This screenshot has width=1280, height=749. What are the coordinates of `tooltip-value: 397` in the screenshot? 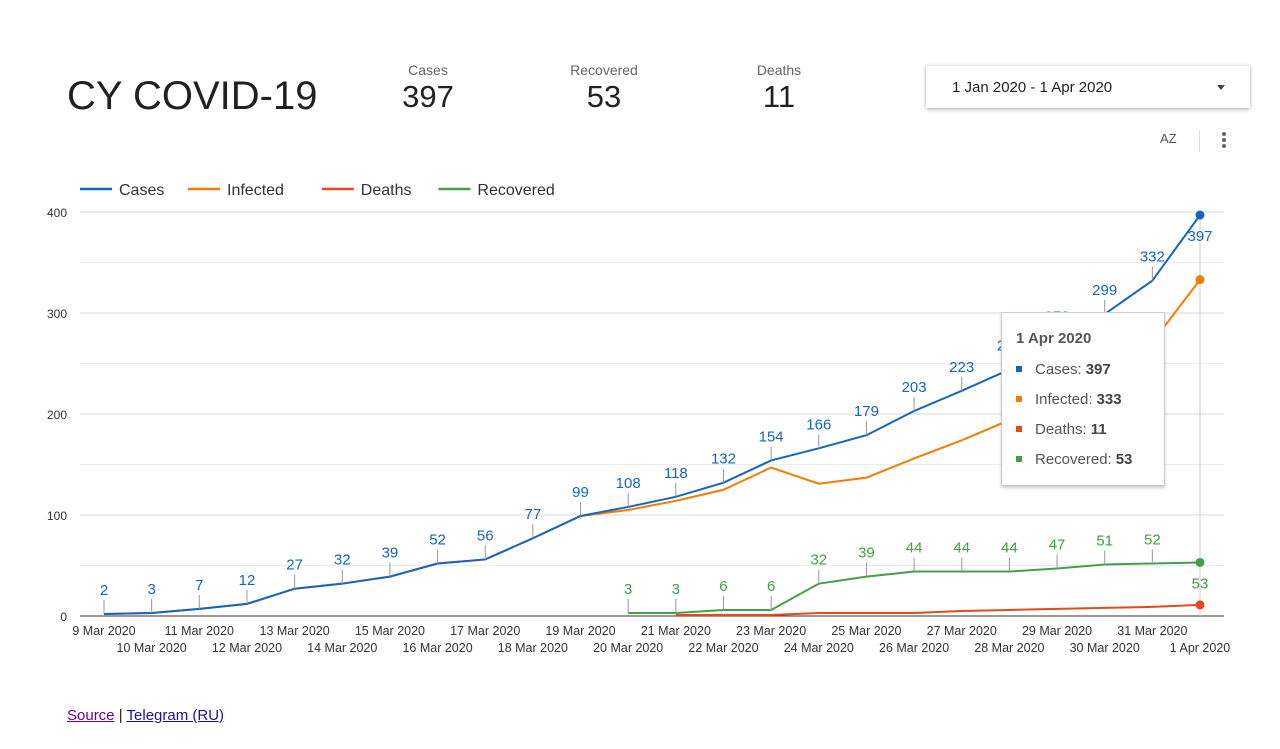 It's located at (1098, 369).